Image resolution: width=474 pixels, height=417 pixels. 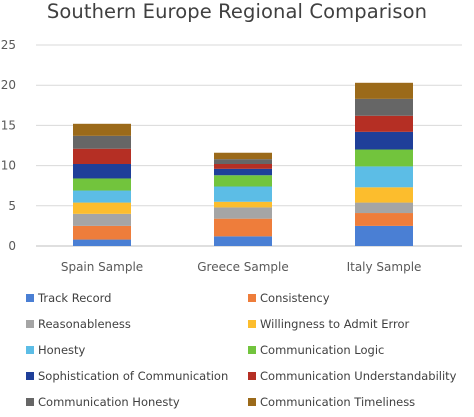 I want to click on legend-item: Communication Honesty, so click(x=103, y=402).